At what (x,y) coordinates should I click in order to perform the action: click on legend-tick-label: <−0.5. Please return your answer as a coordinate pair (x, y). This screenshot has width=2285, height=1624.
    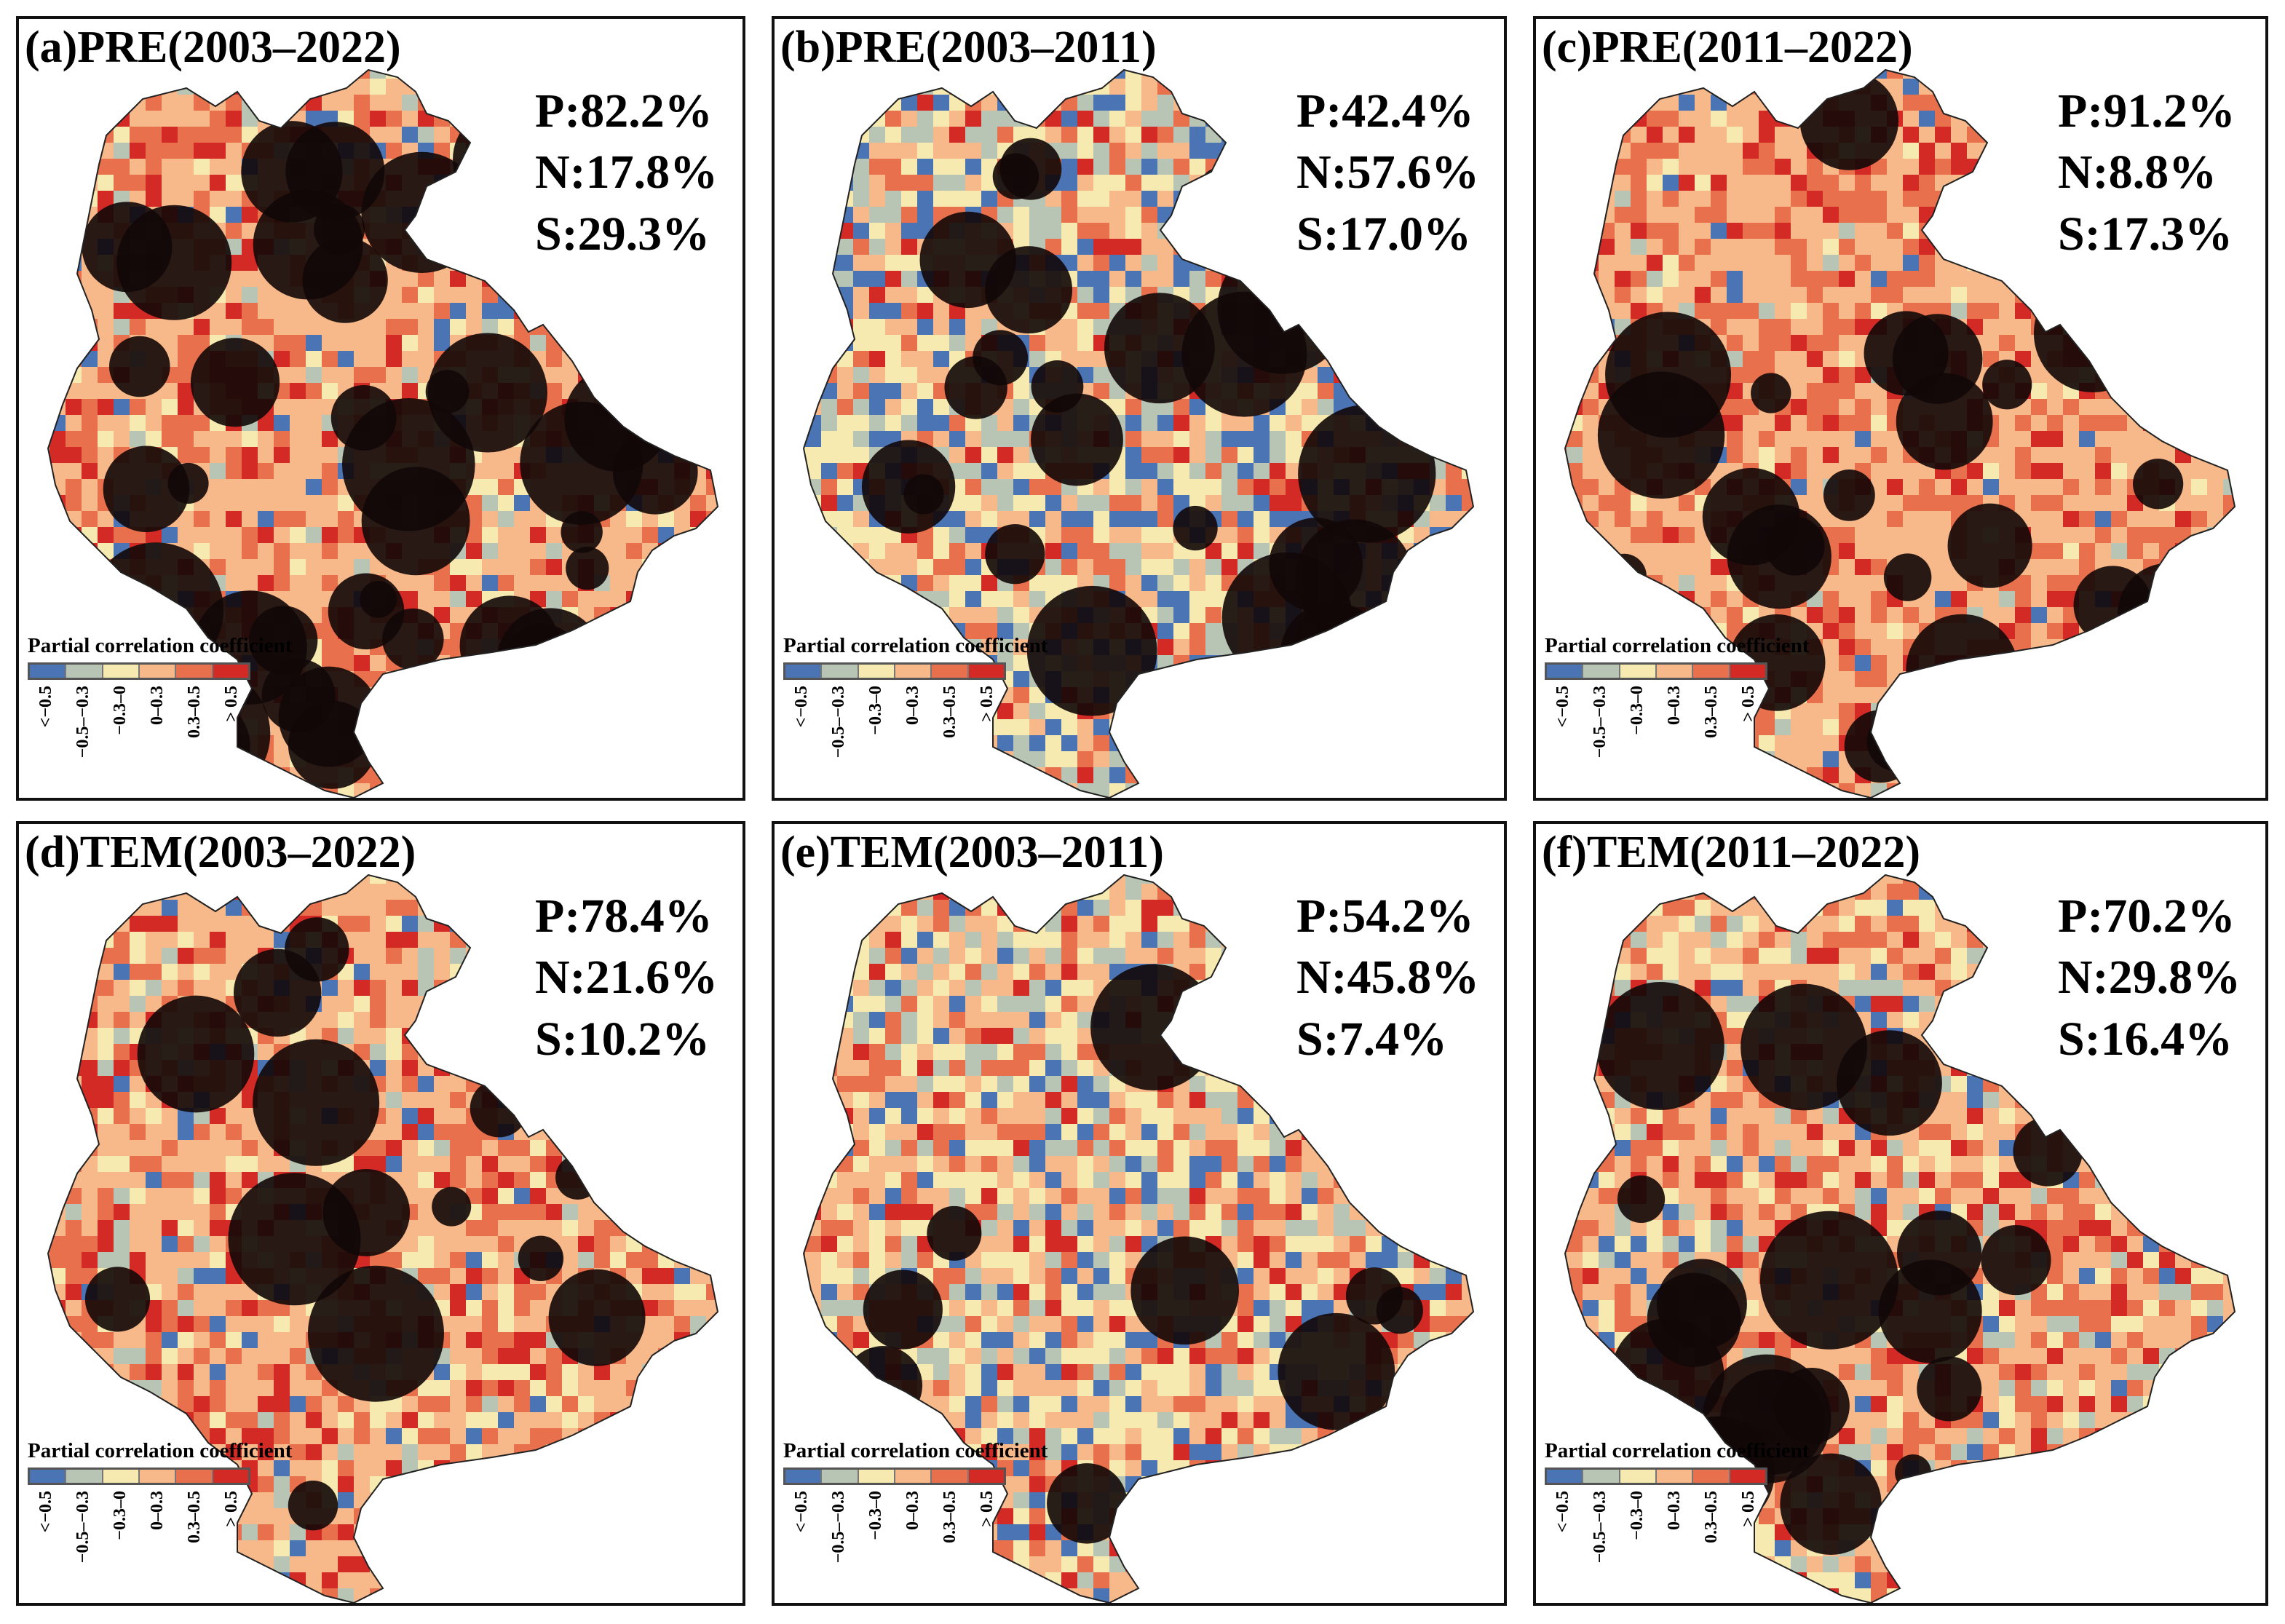
    Looking at the image, I should click on (46, 707).